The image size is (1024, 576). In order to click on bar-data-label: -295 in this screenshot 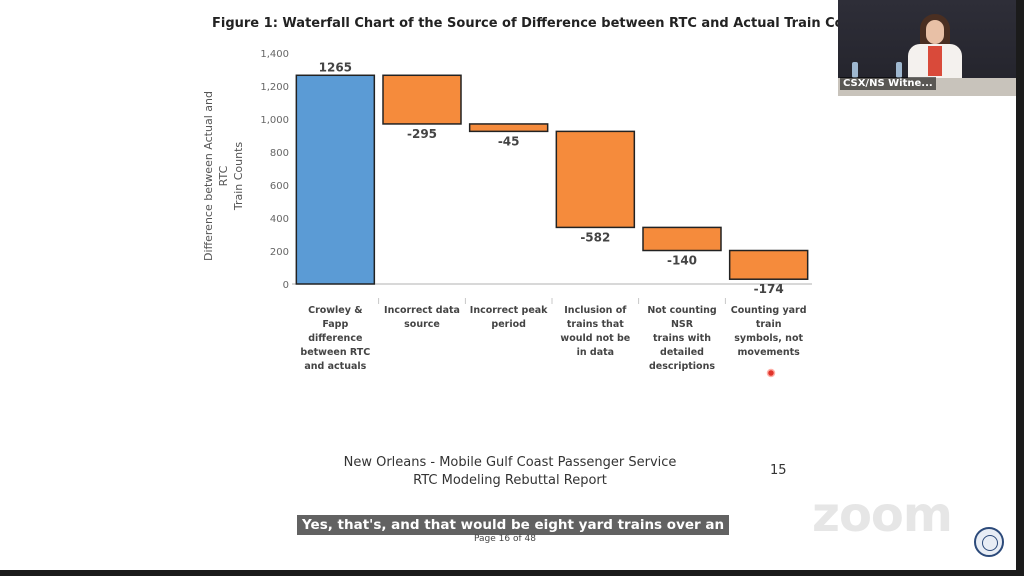, I will do `click(422, 134)`.